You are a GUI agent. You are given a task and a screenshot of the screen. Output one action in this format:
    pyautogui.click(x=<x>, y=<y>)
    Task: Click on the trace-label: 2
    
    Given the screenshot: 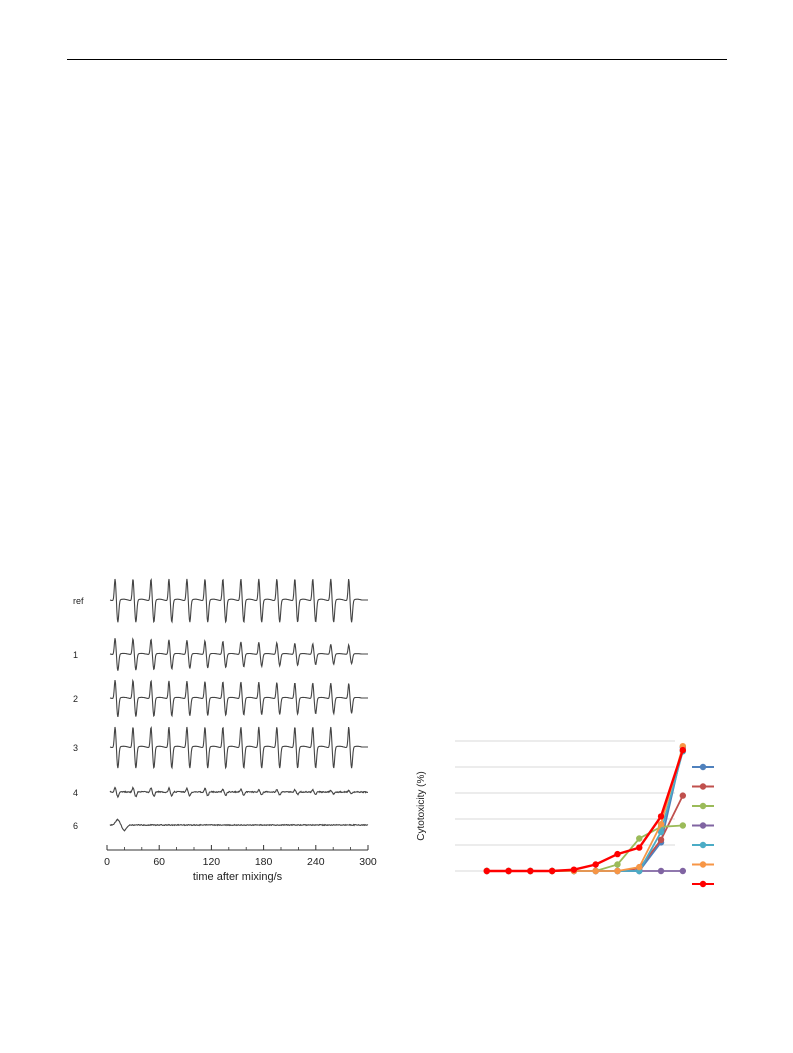 What is the action you would take?
    pyautogui.click(x=75, y=699)
    